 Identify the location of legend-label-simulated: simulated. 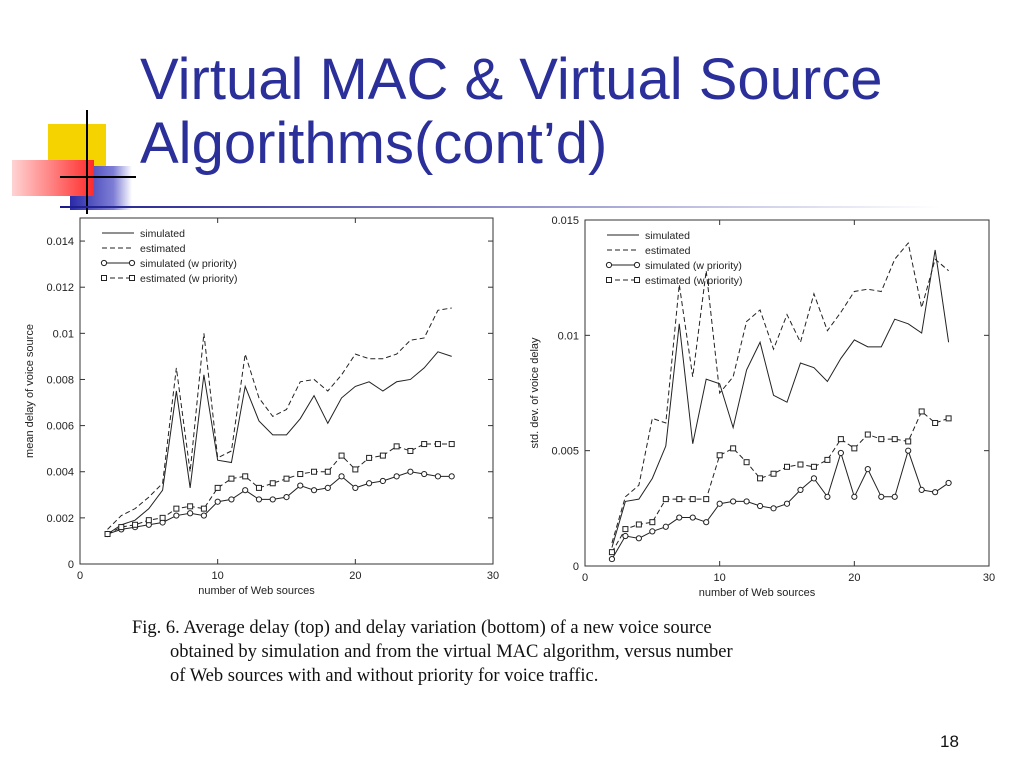
(667, 236).